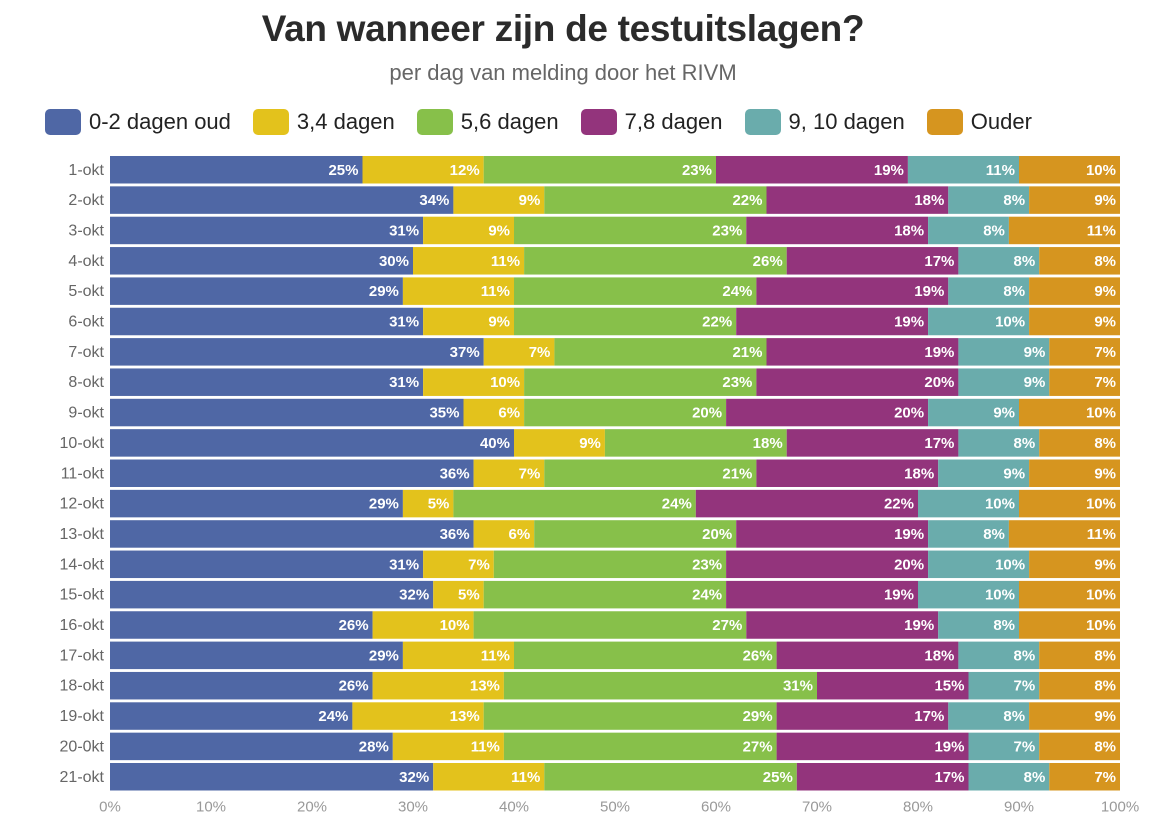 This screenshot has height=831, width=1149. What do you see at coordinates (939, 382) in the screenshot?
I see `data-label: 20%` at bounding box center [939, 382].